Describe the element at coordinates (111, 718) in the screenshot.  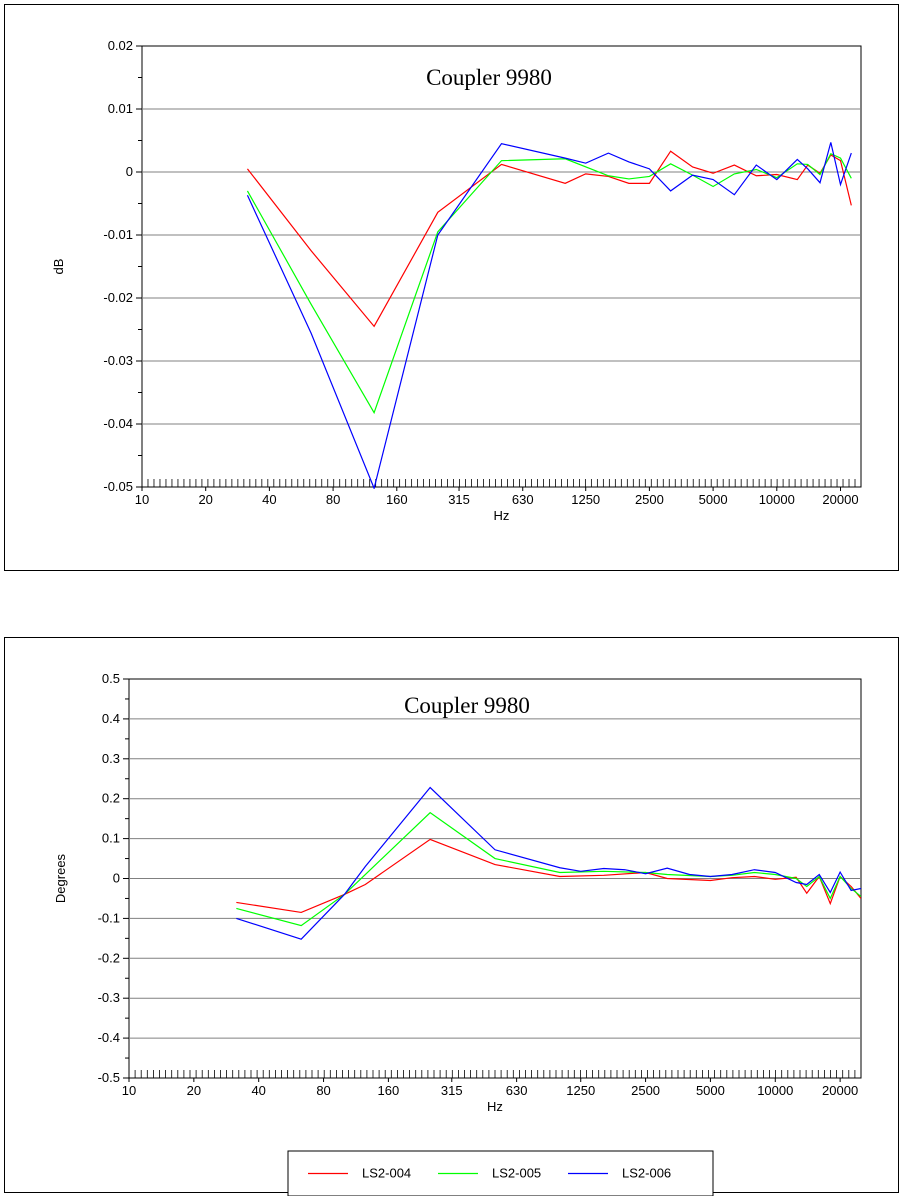
I see `y-tick-label: 0.4` at that location.